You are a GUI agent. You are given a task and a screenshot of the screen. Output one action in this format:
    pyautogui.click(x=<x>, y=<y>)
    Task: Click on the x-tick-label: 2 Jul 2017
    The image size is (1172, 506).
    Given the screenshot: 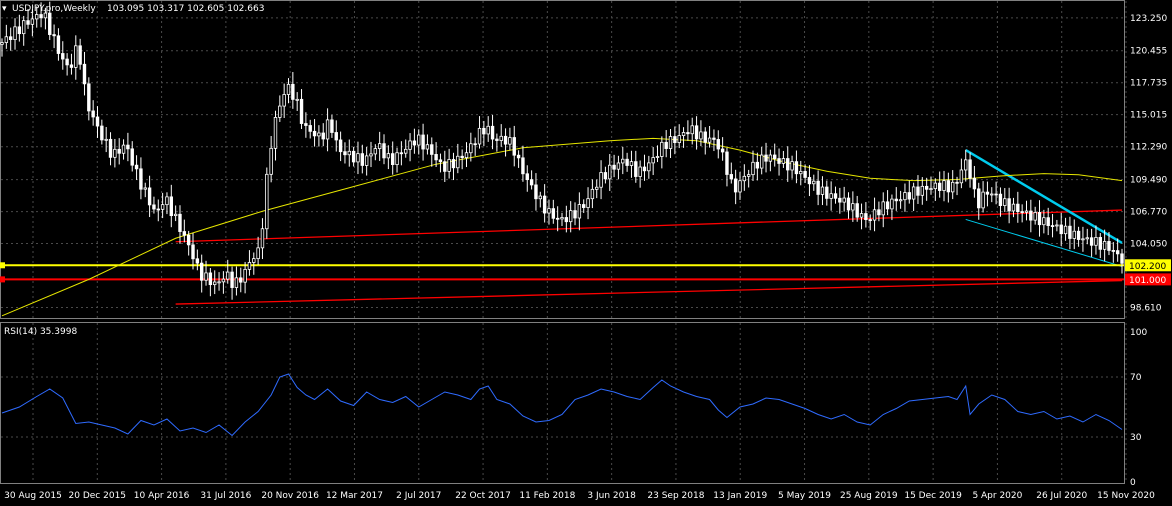 What is the action you would take?
    pyautogui.click(x=418, y=496)
    